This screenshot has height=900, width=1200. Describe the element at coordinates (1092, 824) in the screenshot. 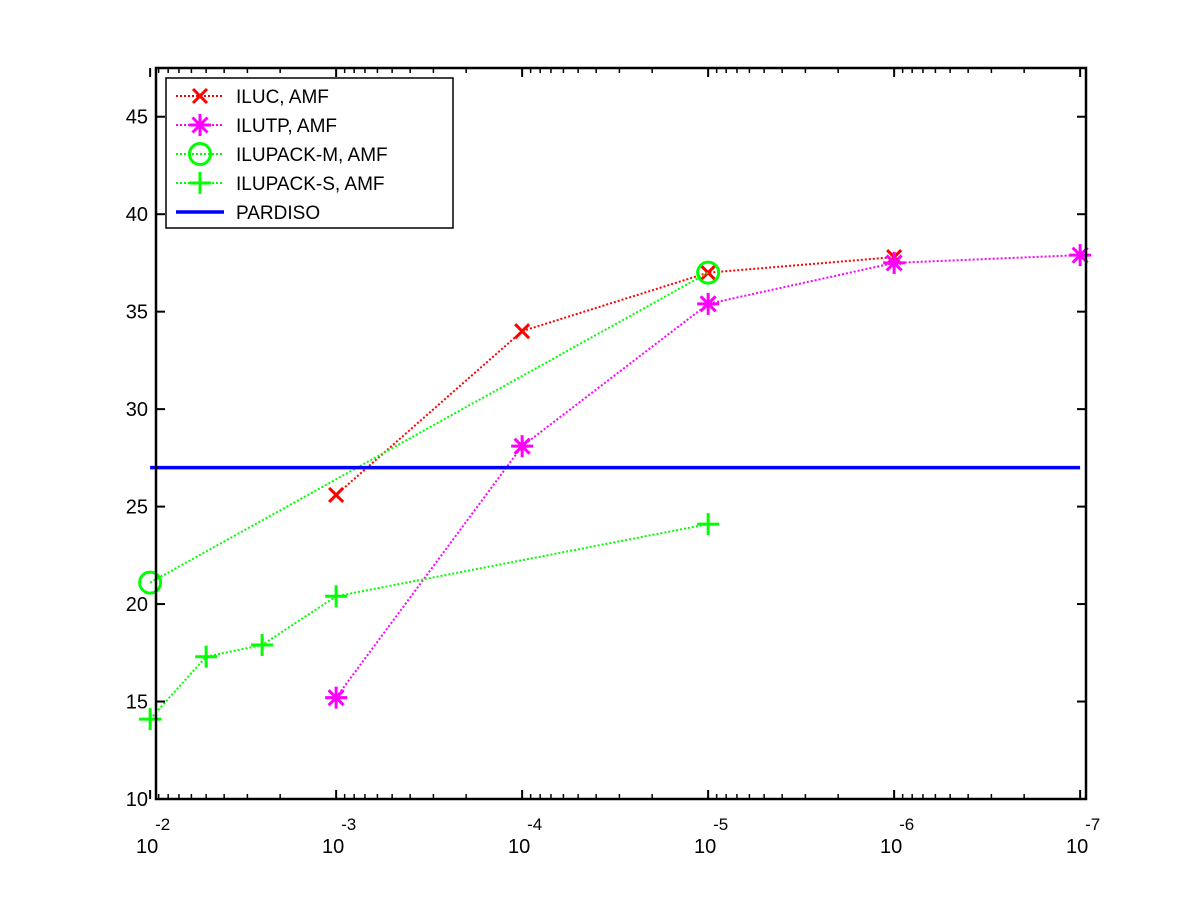

I see `x-tick-label-exponent: -7` at that location.